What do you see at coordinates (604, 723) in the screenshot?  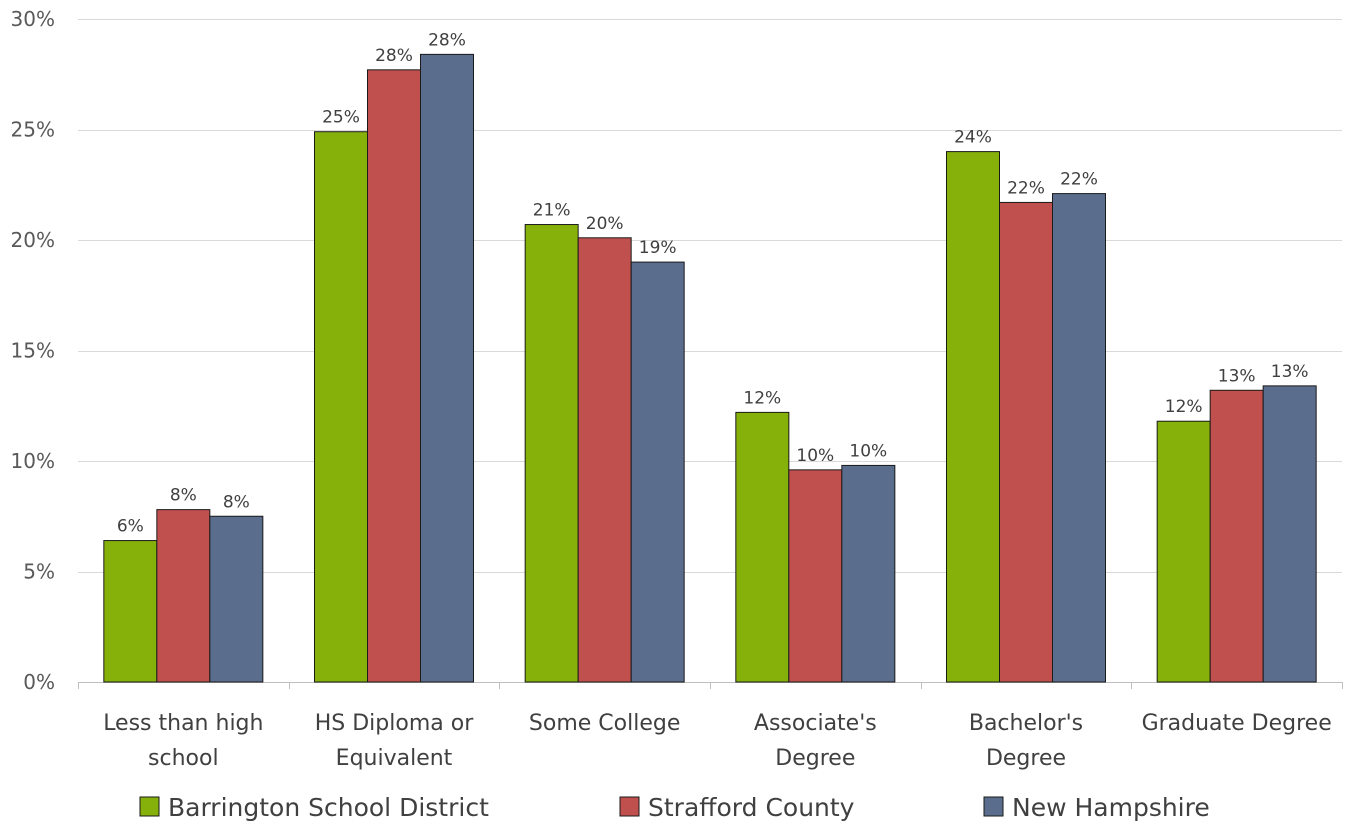 I see `x-tick-label: Some College` at bounding box center [604, 723].